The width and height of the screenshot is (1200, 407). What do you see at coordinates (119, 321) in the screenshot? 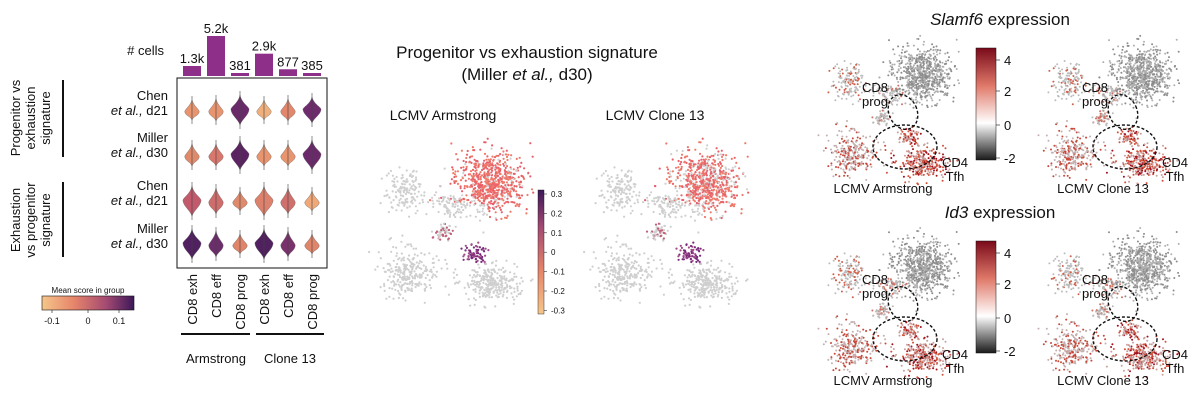
I see `colorbar-a-tick: 0.1` at bounding box center [119, 321].